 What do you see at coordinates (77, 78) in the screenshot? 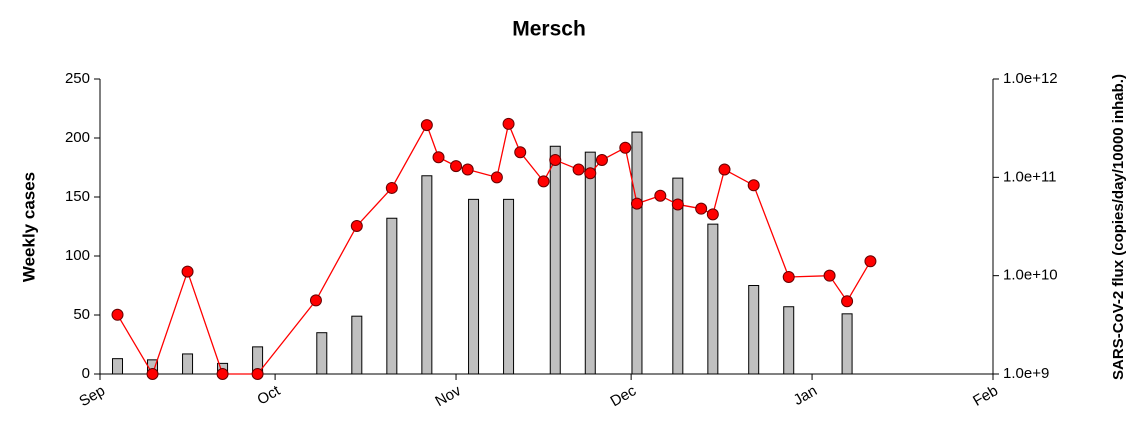
I see `y-tick-label: 250` at bounding box center [77, 78].